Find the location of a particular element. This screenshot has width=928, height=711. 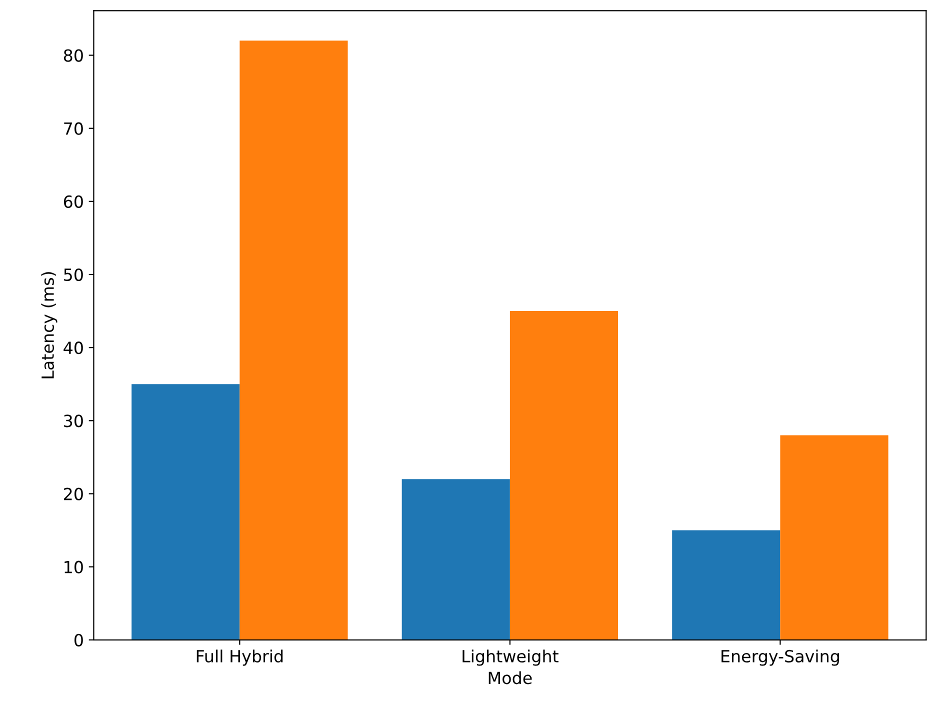

y-tick-label: 80 is located at coordinates (73, 55).